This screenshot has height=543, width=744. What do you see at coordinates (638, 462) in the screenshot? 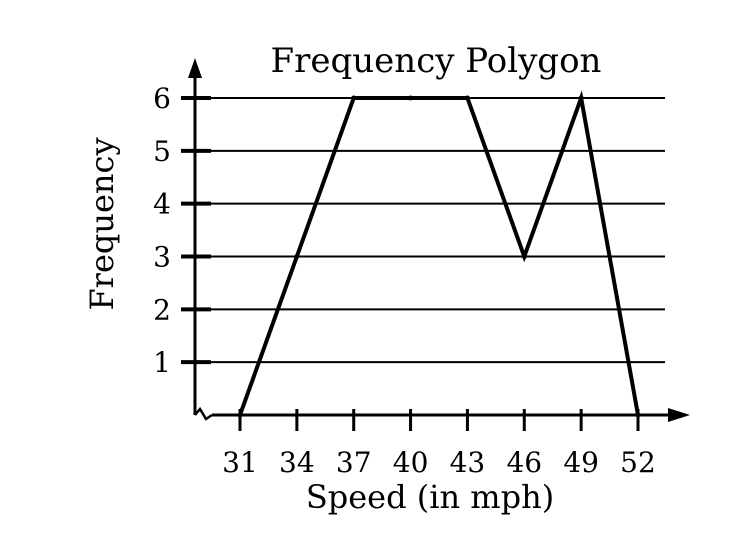
I see `x-tick-label-52: 52` at bounding box center [638, 462].